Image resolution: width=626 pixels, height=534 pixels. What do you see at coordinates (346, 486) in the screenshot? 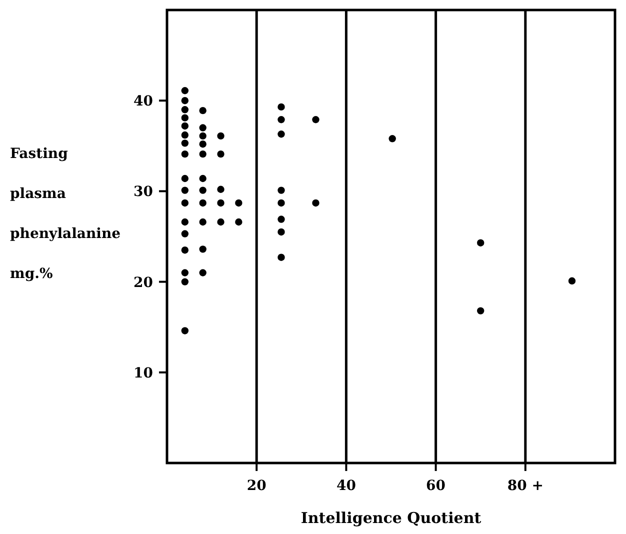
I see `x-tick-label: 40` at bounding box center [346, 486].